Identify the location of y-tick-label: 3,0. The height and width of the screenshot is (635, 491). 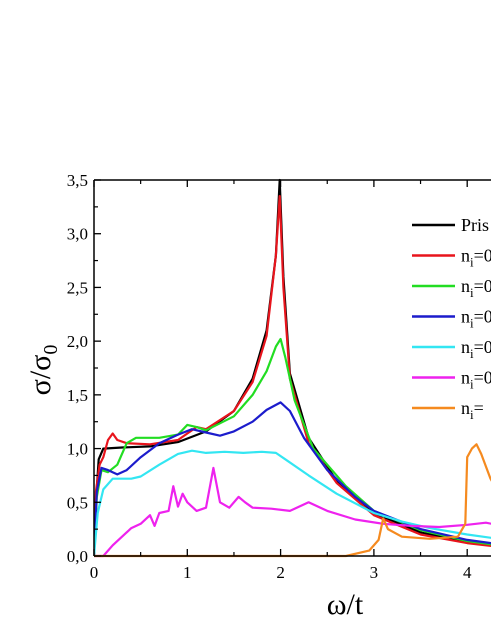
(77, 234).